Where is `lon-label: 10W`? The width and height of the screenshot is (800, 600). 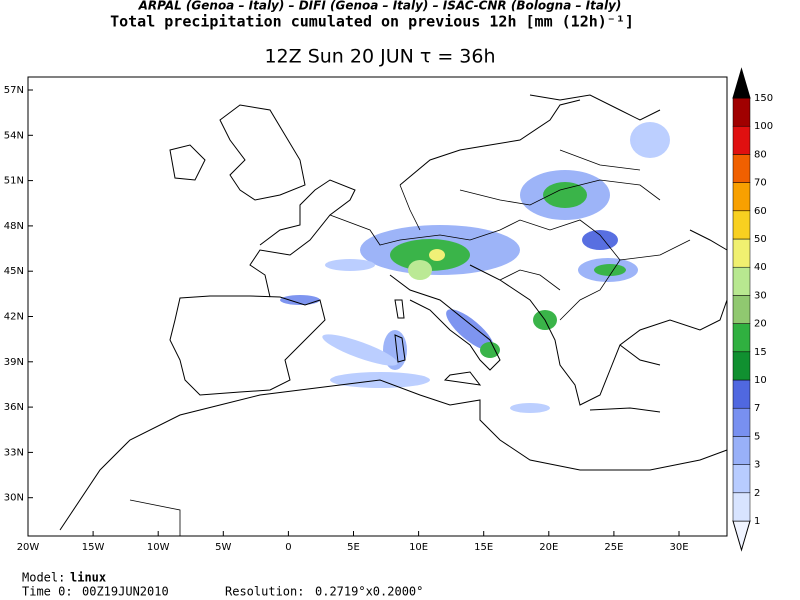
lon-label: 10W is located at coordinates (158, 547).